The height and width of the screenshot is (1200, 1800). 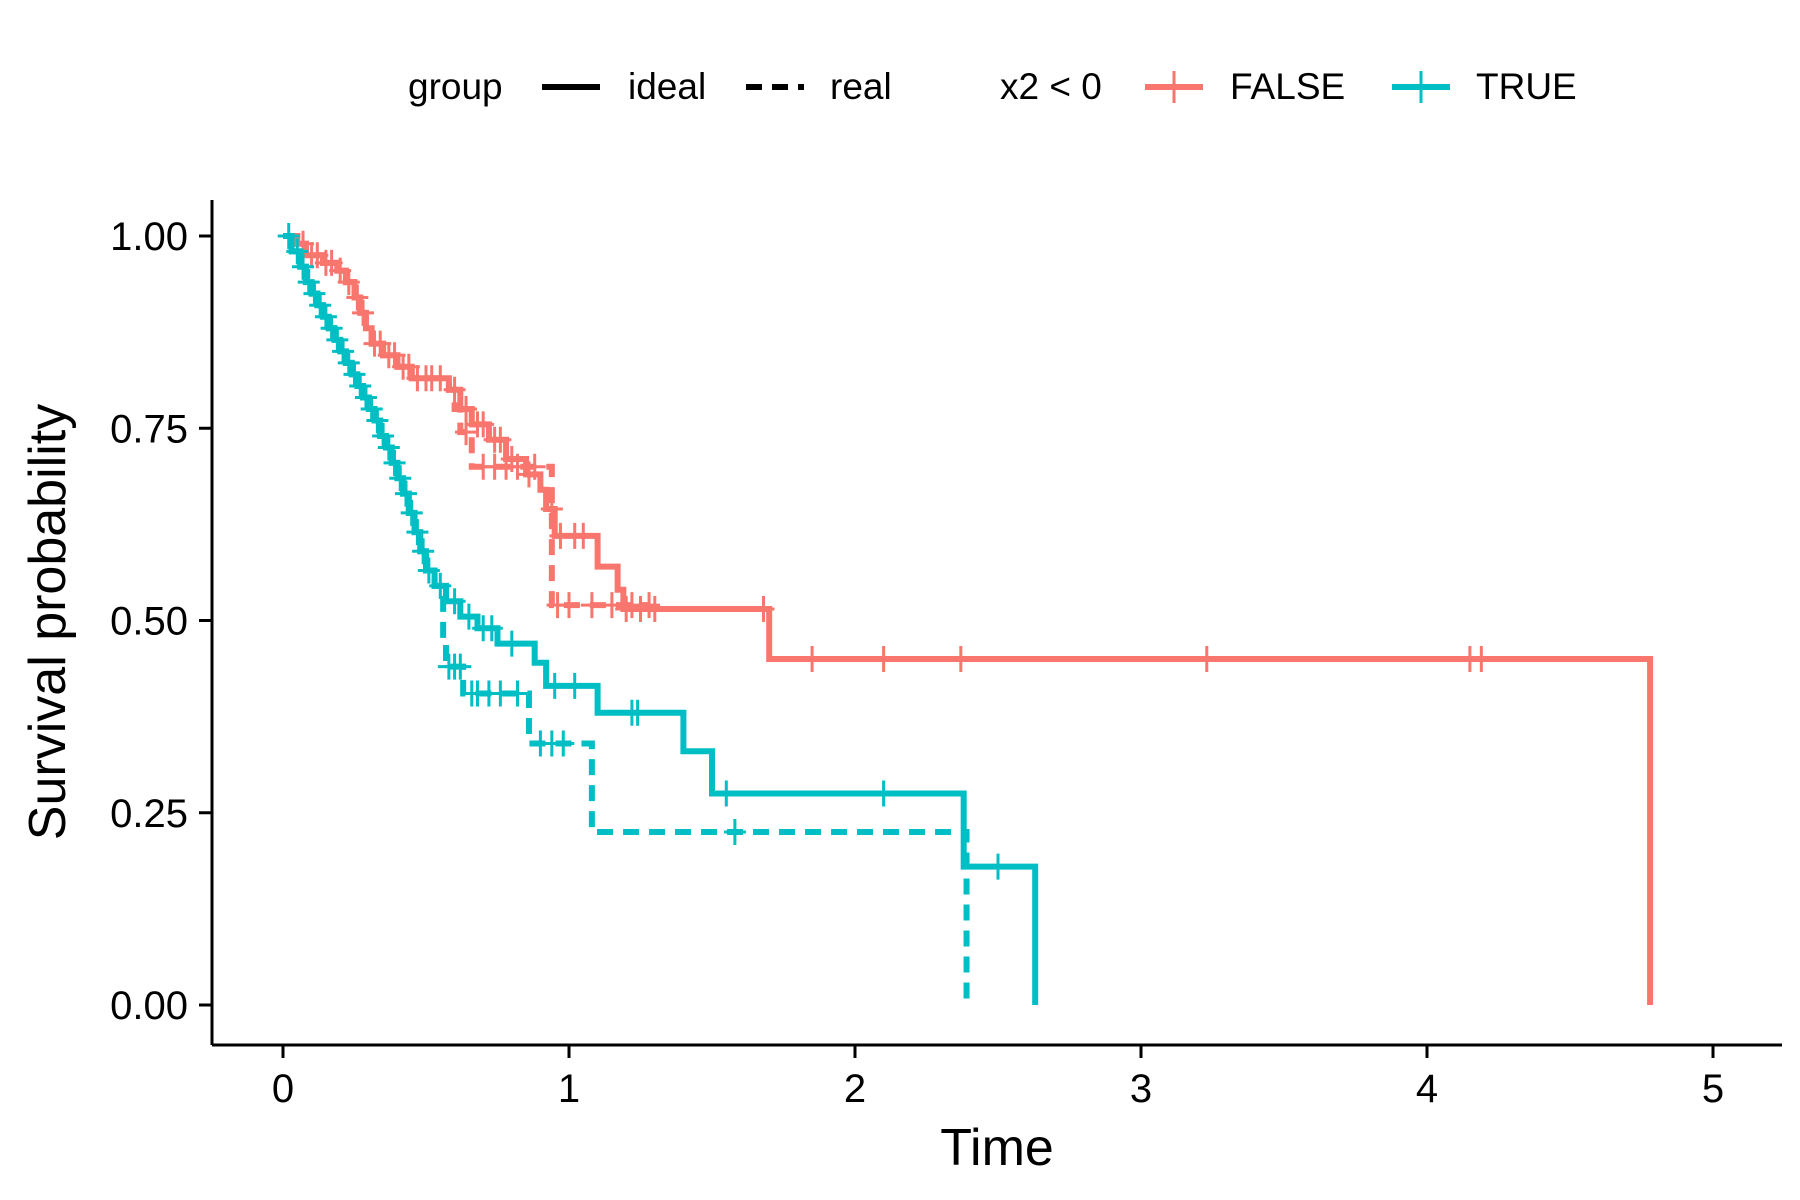 I want to click on legend-label-real: real, so click(x=861, y=86).